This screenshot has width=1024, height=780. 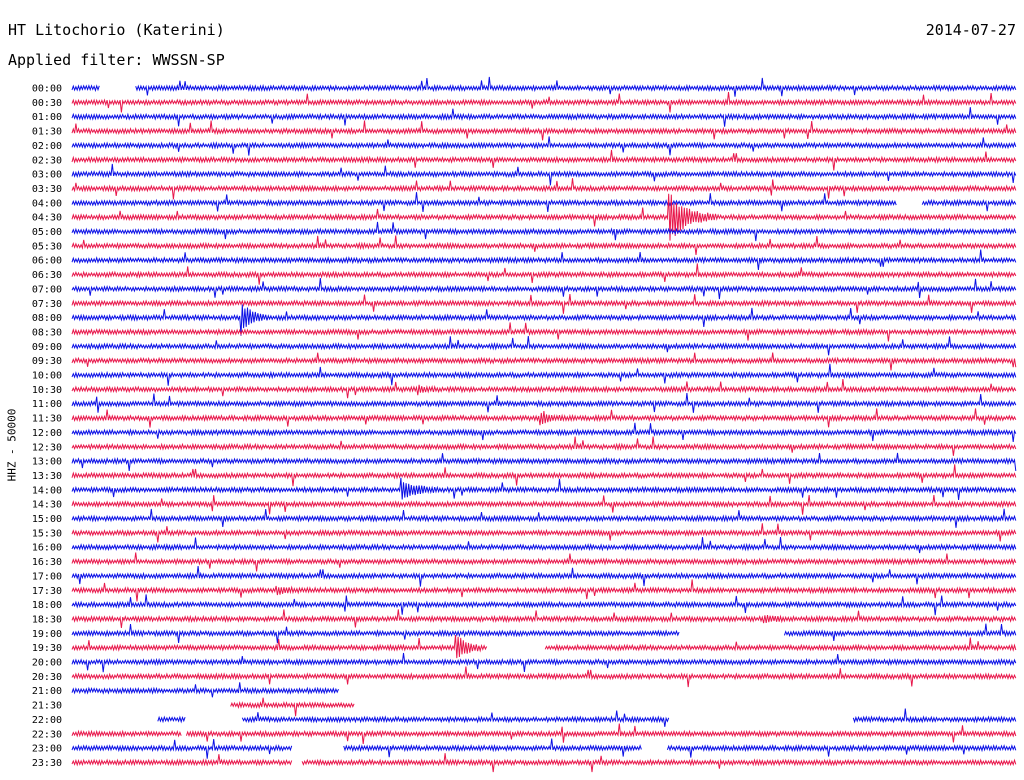 What do you see at coordinates (47, 275) in the screenshot?
I see `time-tick-label: 06:30` at bounding box center [47, 275].